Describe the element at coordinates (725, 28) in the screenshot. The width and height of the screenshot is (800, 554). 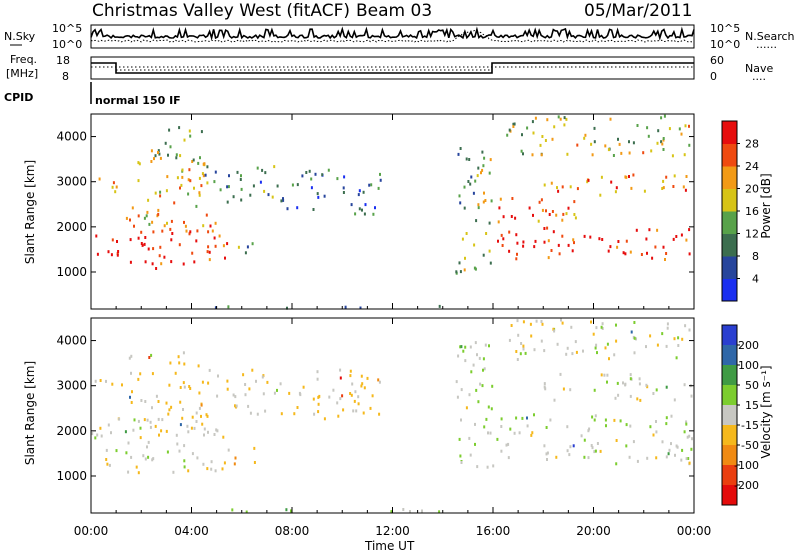
I see `nsearch-tick-top: 10^5` at that location.